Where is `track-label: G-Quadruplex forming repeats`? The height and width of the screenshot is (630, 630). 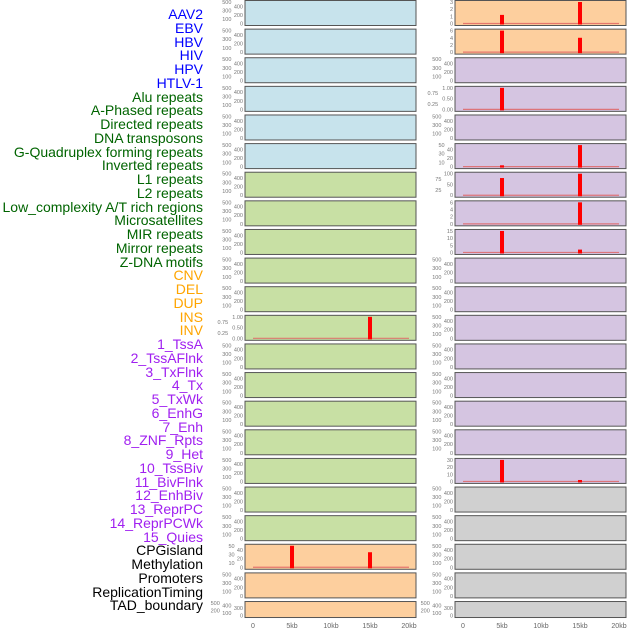
track-label: G-Quadruplex forming repeats is located at coordinates (108, 151).